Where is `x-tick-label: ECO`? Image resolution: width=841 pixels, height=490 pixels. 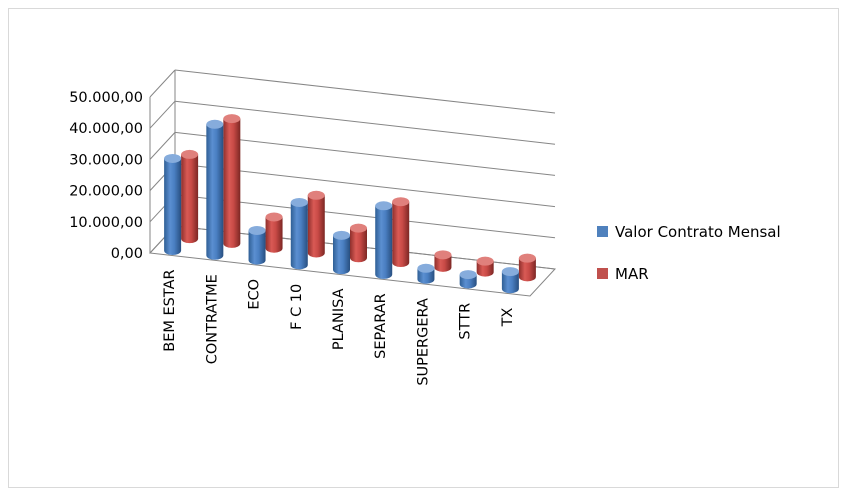
x-tick-label: ECO is located at coordinates (255, 294).